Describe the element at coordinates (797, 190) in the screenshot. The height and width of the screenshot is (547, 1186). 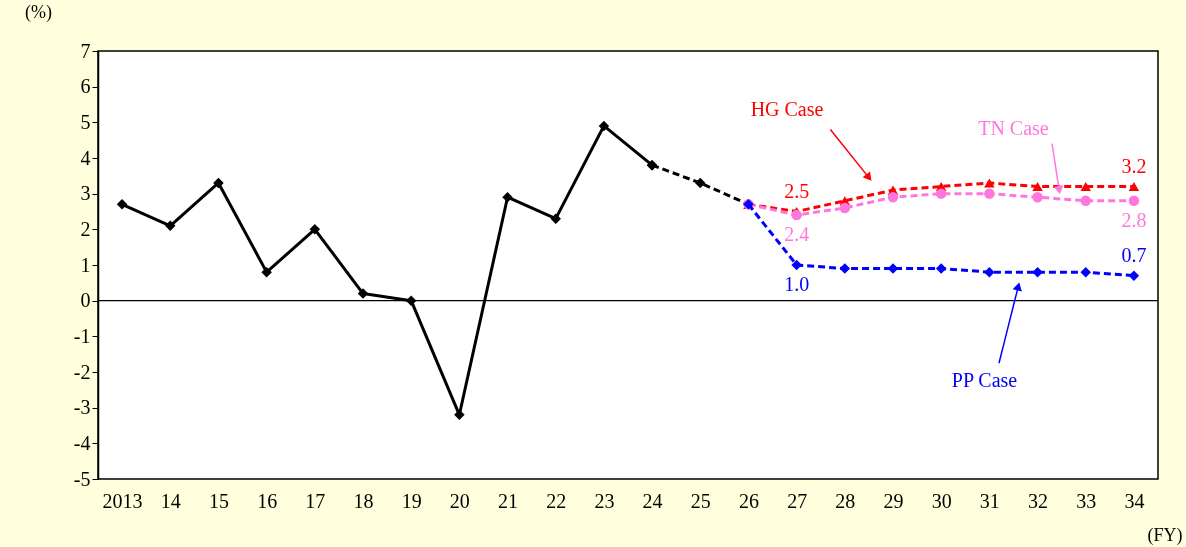
I see `data-label: 2.5` at that location.